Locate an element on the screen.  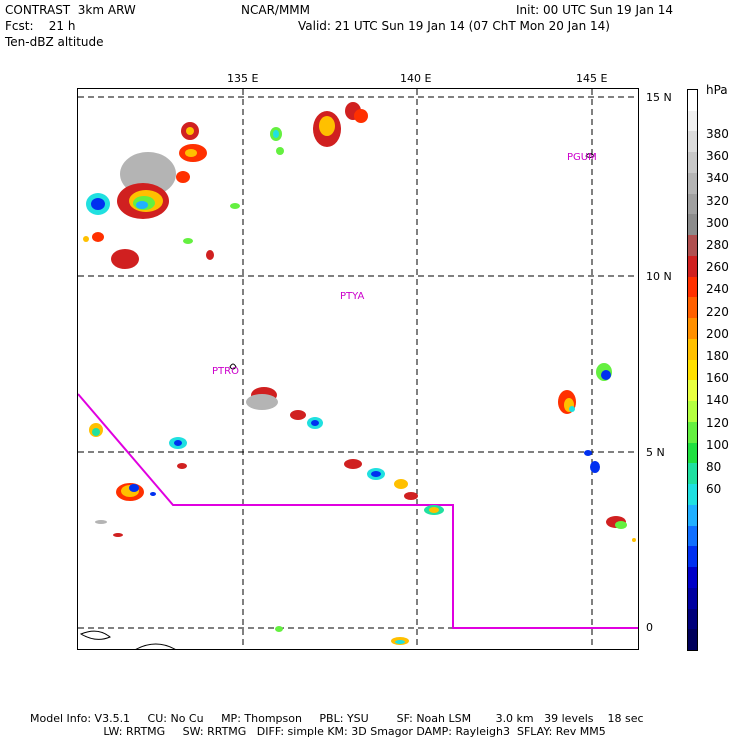
model-title: CONTRAST 3km ARW is located at coordinates (70, 10).